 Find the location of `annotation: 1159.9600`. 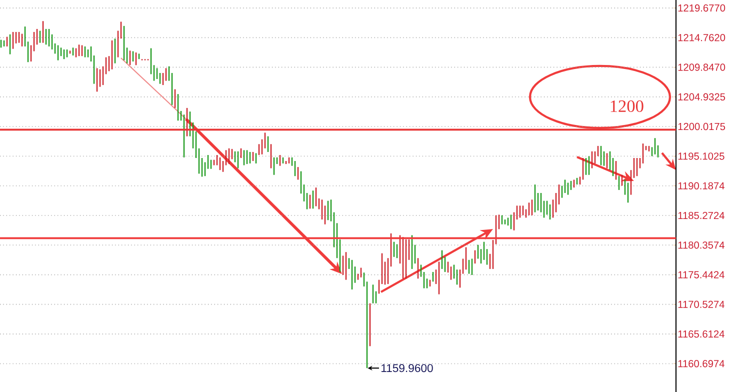

annotation: 1159.9600 is located at coordinates (407, 368).